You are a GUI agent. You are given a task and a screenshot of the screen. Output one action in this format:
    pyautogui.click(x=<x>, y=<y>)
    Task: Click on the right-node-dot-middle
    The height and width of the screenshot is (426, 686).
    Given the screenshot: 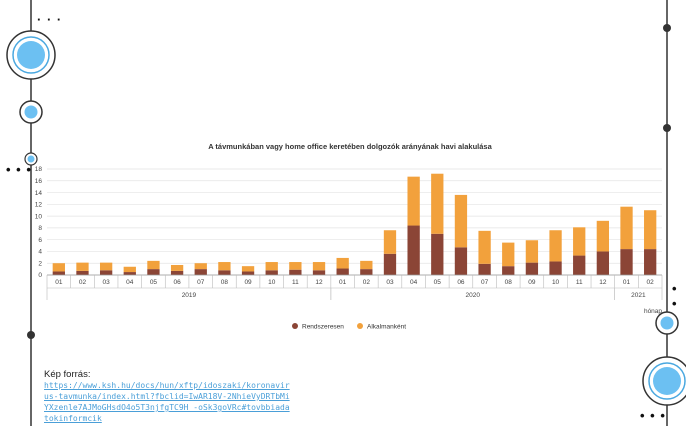 What is the action you would take?
    pyautogui.click(x=667, y=128)
    